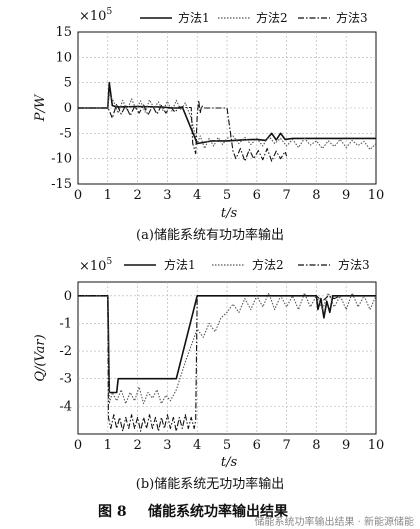 The width and height of the screenshot is (420, 529). I want to click on y-tick-label: 15, so click(63, 32).